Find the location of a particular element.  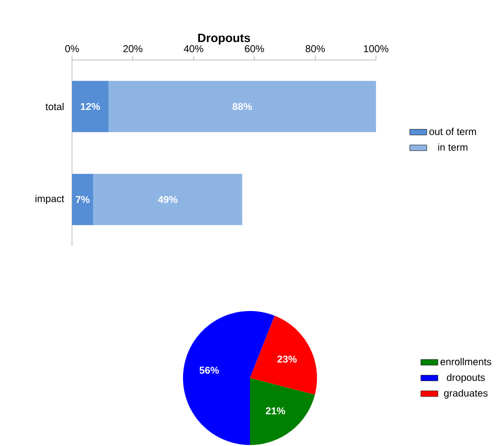

legend-label: dropouts is located at coordinates (465, 378).